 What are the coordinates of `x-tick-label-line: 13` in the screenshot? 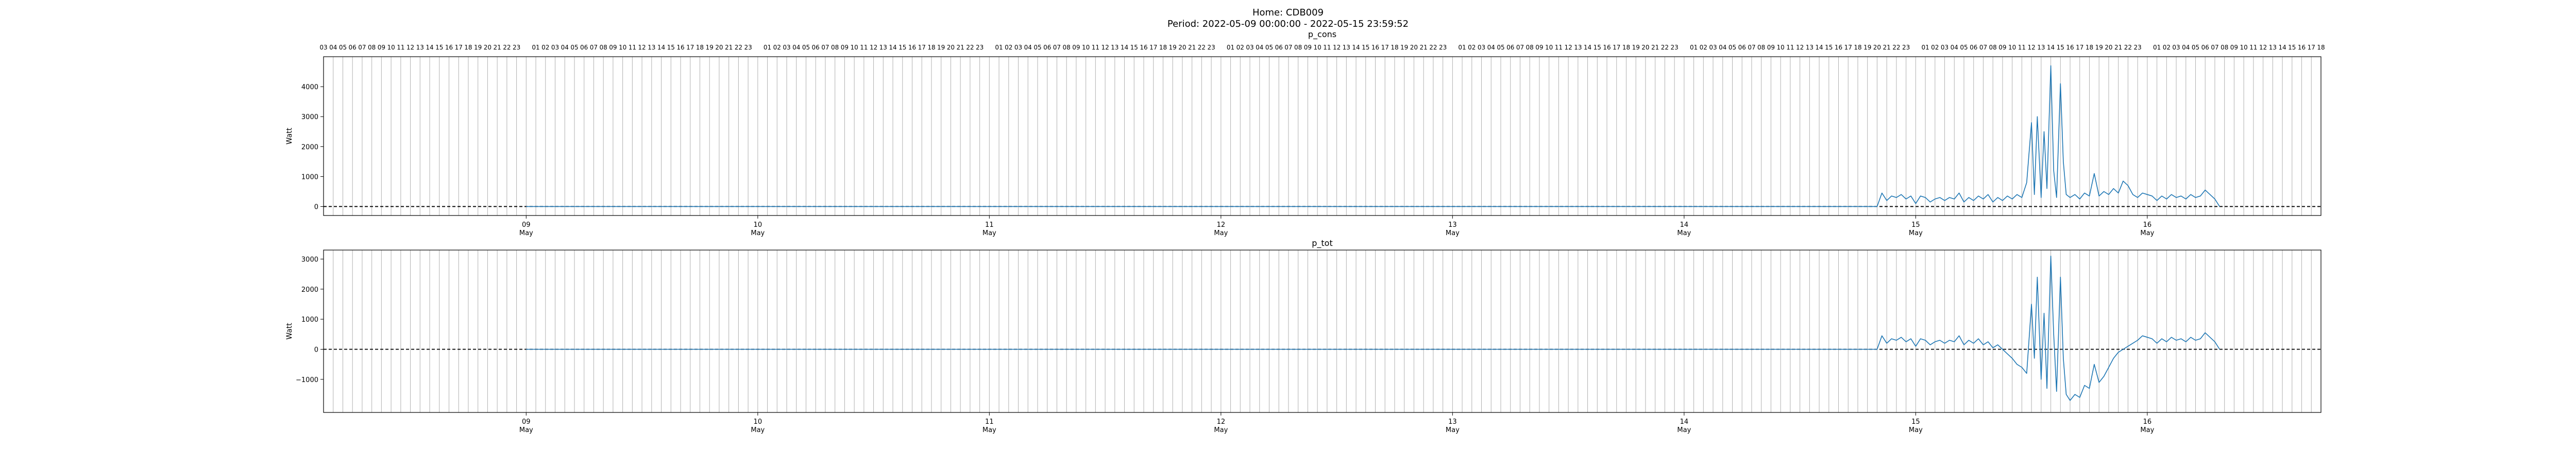 It's located at (1452, 422).